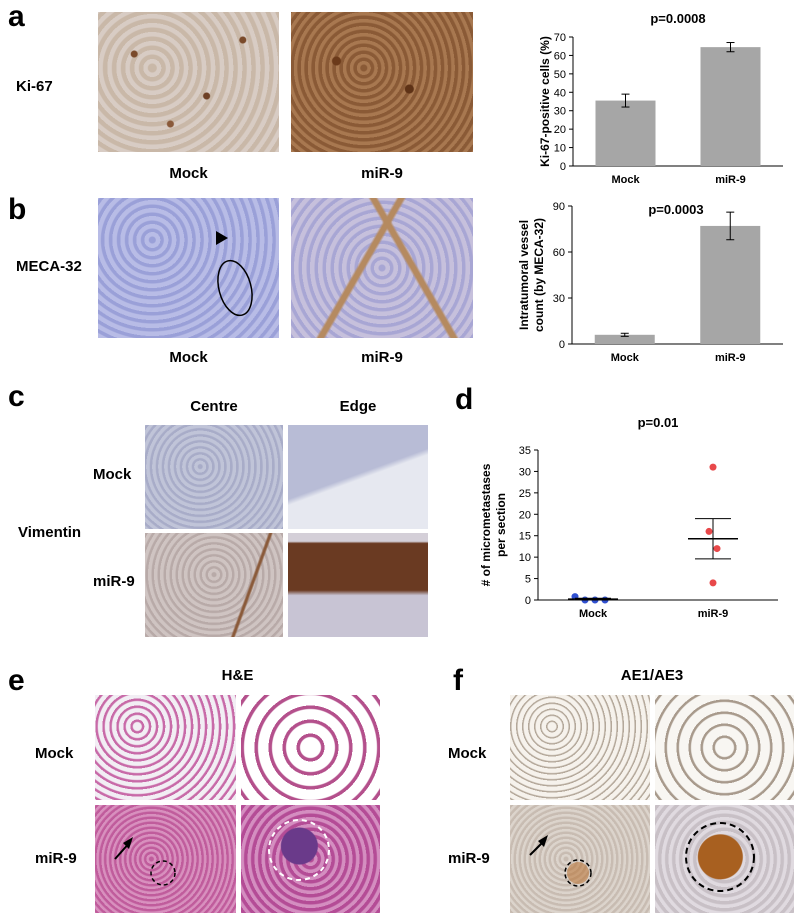  Describe the element at coordinates (112, 474) in the screenshot. I see `row-label-mock-c: Mock` at that location.